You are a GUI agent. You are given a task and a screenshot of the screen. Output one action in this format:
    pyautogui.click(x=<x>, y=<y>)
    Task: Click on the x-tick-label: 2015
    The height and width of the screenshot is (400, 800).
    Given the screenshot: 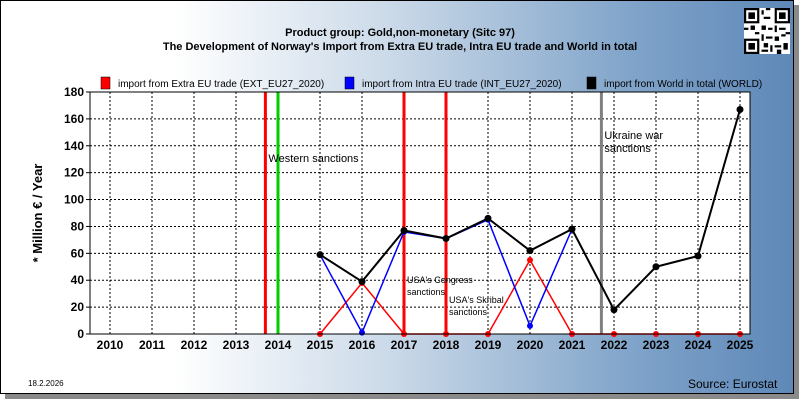 What is the action you would take?
    pyautogui.click(x=320, y=345)
    